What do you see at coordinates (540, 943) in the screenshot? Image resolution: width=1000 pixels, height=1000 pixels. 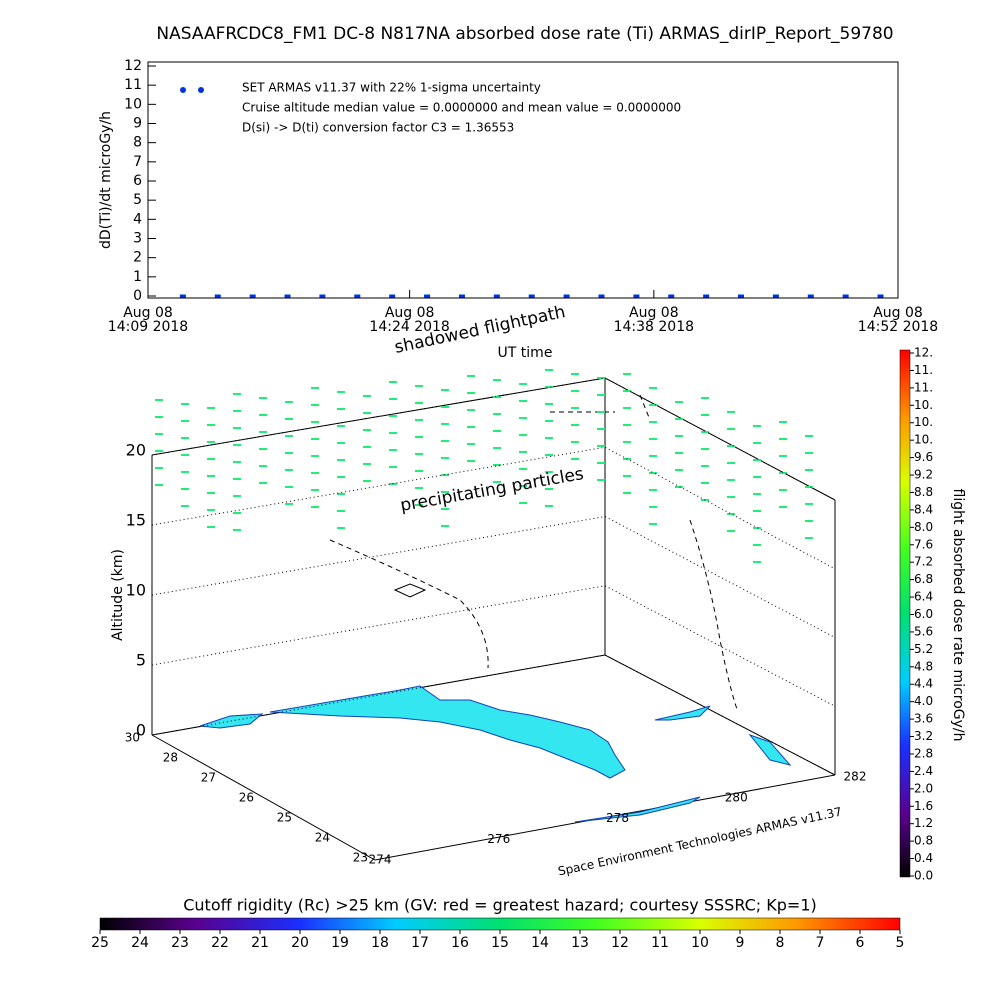 I see `colorbar-tick-label: 14` at bounding box center [540, 943].